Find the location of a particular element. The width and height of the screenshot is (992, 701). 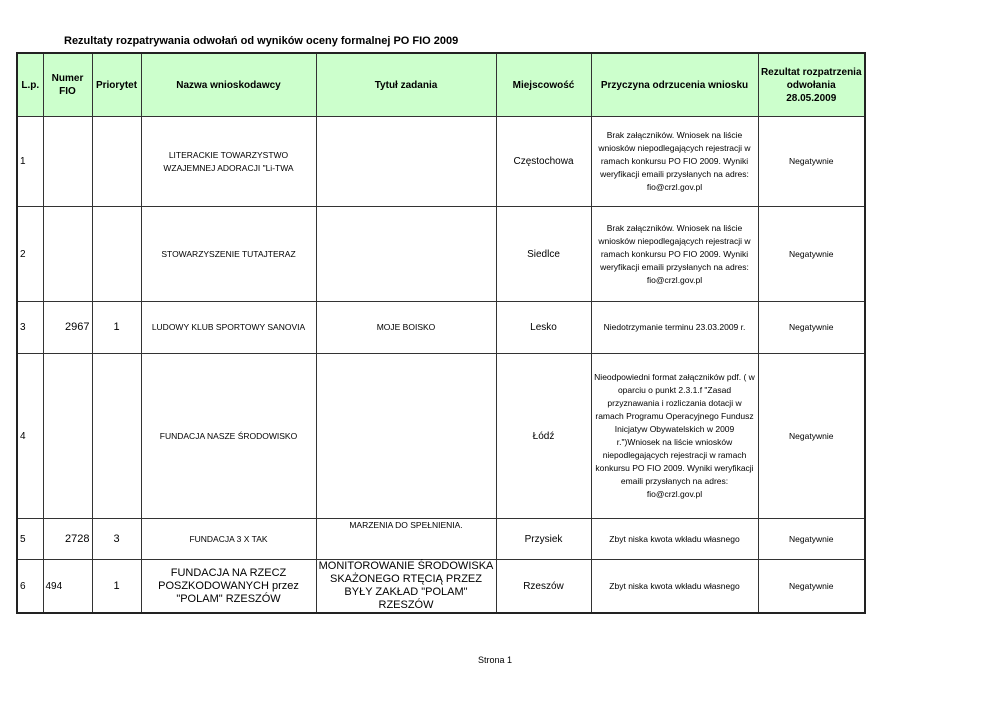

cell-nazwa: STOWARZYSZENIE TUTAJTERAZ is located at coordinates (228, 254).